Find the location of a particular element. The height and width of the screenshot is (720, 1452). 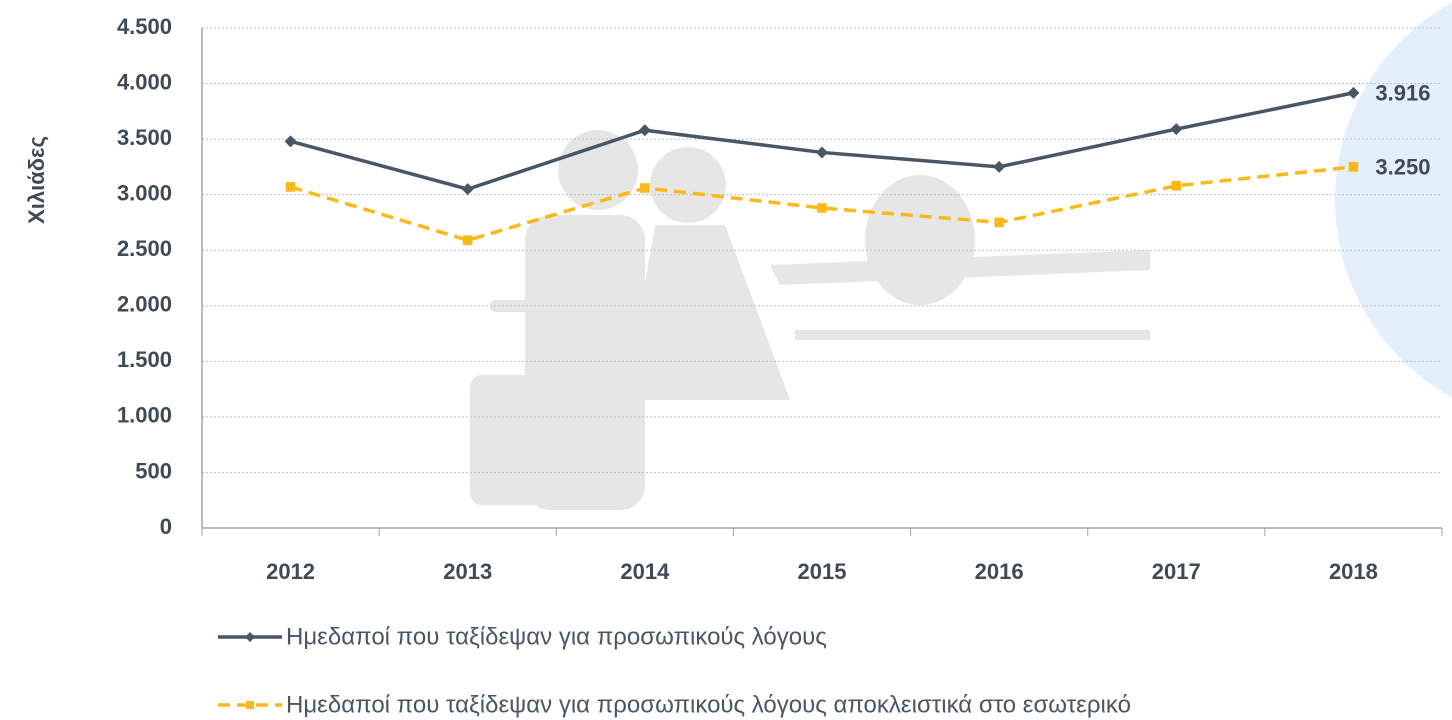

x-tick-label: 2012 is located at coordinates (290, 571).